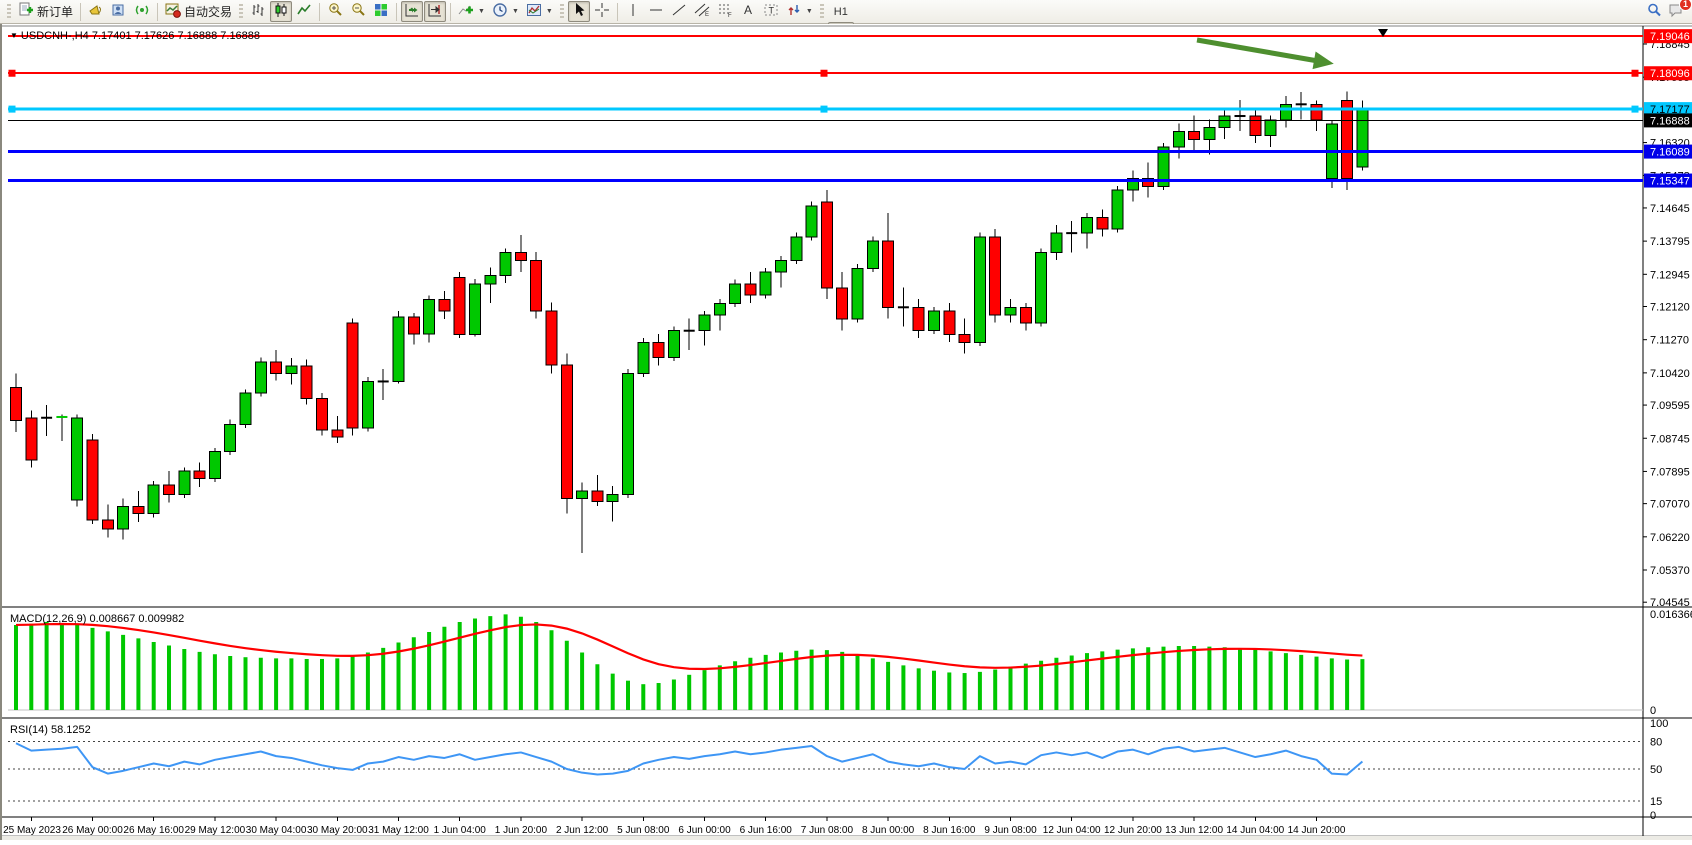 This screenshot has width=1692, height=845. Describe the element at coordinates (846, 51) in the screenshot. I see `main-toolbar: 新订单 自动交易 ▼` at that location.